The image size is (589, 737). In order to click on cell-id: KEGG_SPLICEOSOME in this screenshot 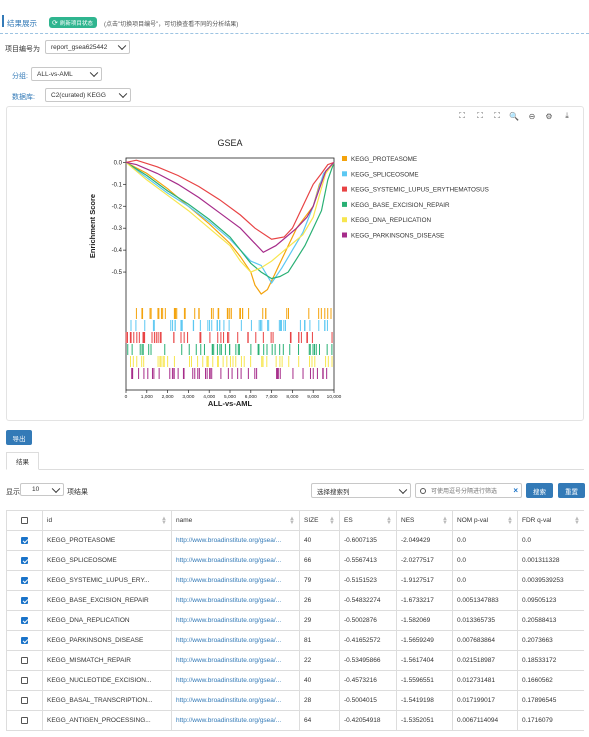, I will do `click(107, 560)`.